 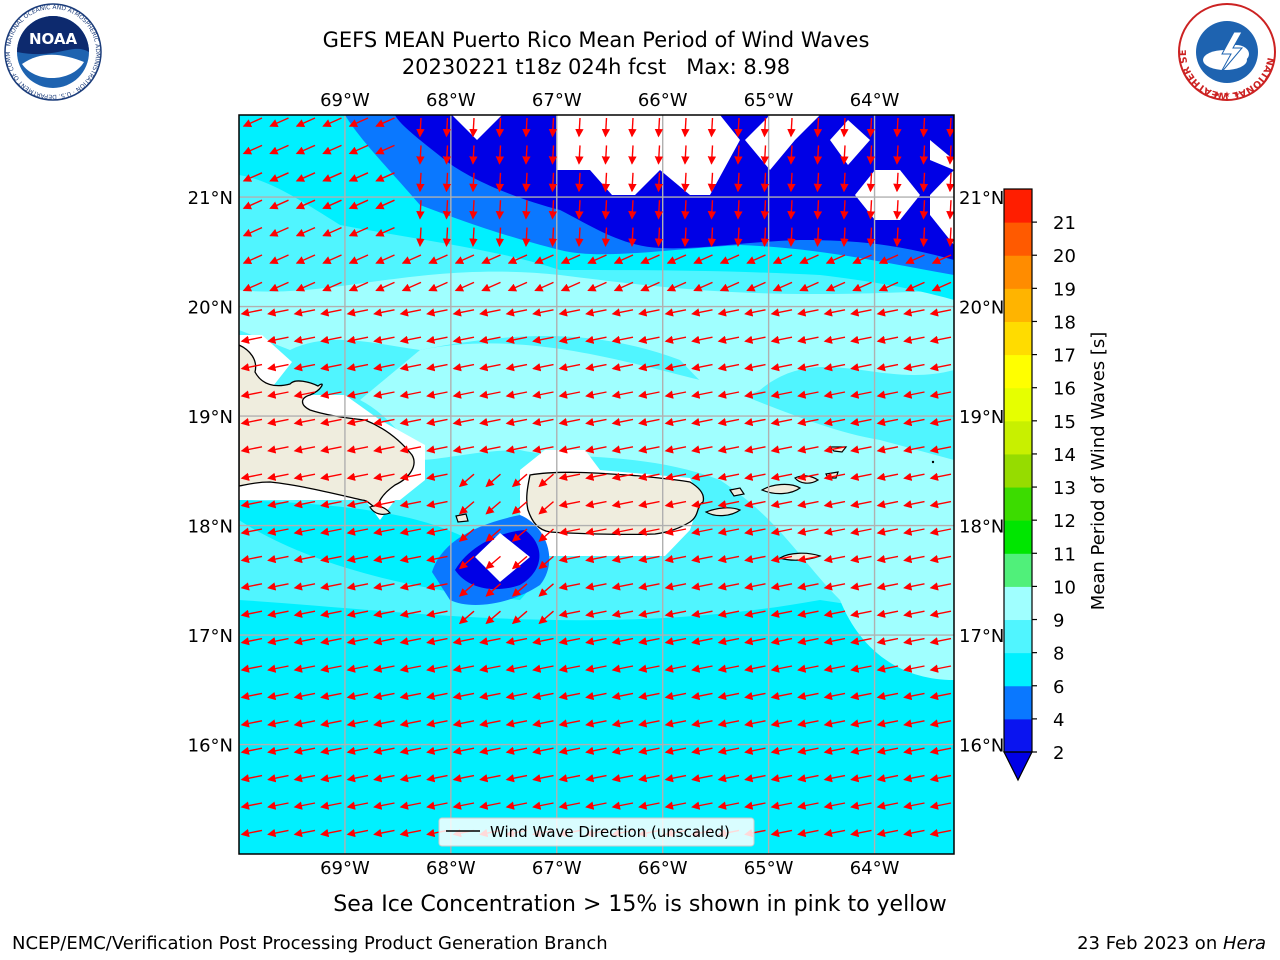 What do you see at coordinates (210, 636) in the screenshot?
I see `lat-tick-label-left: 17°N` at bounding box center [210, 636].